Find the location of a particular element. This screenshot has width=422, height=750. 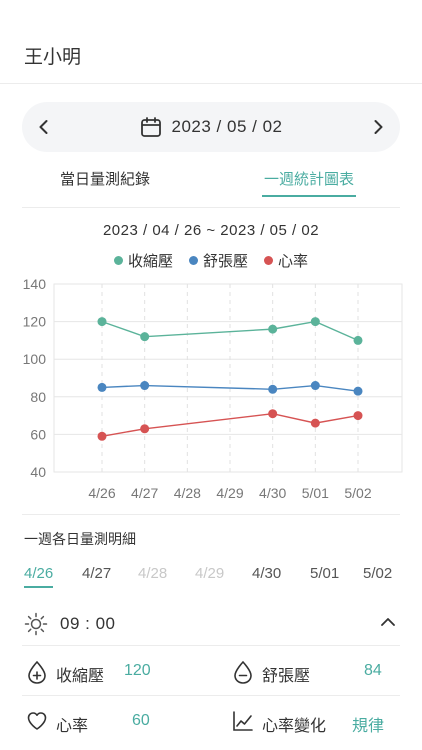

chevron-up-icon is located at coordinates (388, 622).